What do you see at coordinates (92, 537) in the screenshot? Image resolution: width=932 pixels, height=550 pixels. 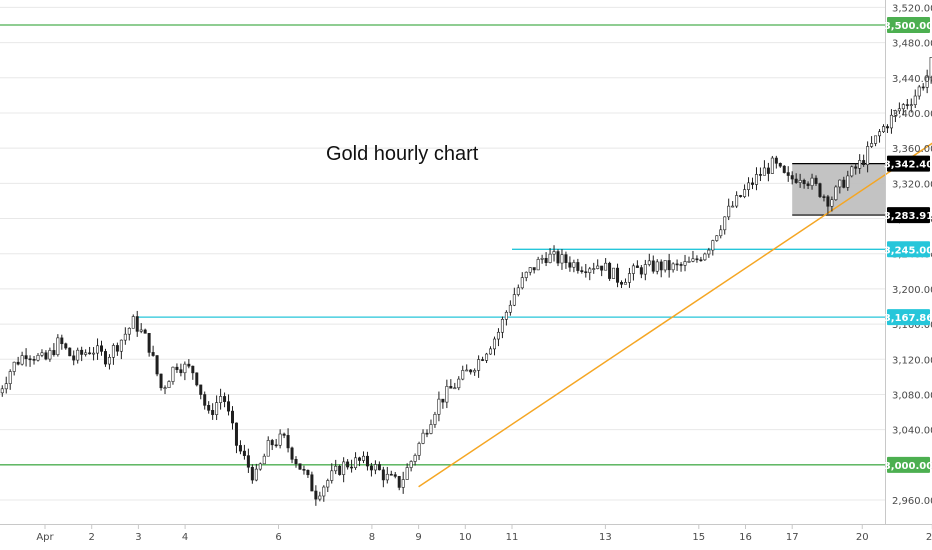 I see `x-tick-label: 2` at bounding box center [92, 537].